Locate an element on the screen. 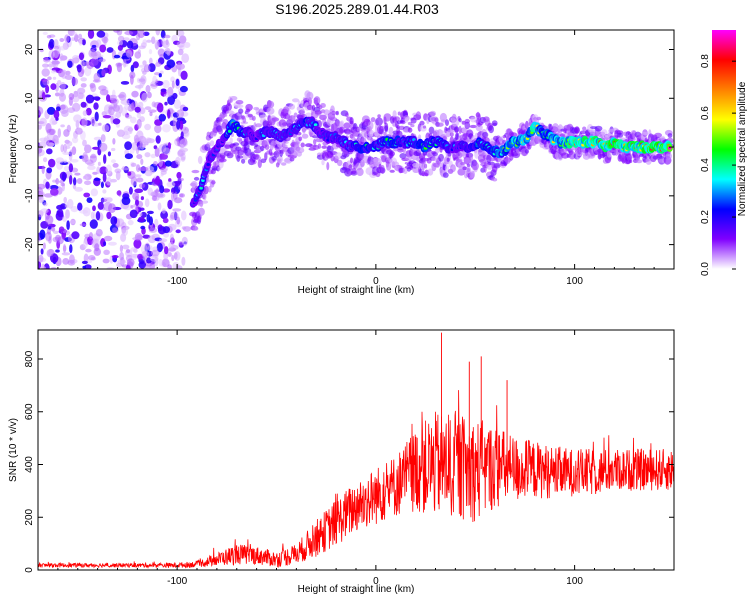 The height and width of the screenshot is (600, 750). colorbar-tick-label: 0.2 is located at coordinates (705, 217).